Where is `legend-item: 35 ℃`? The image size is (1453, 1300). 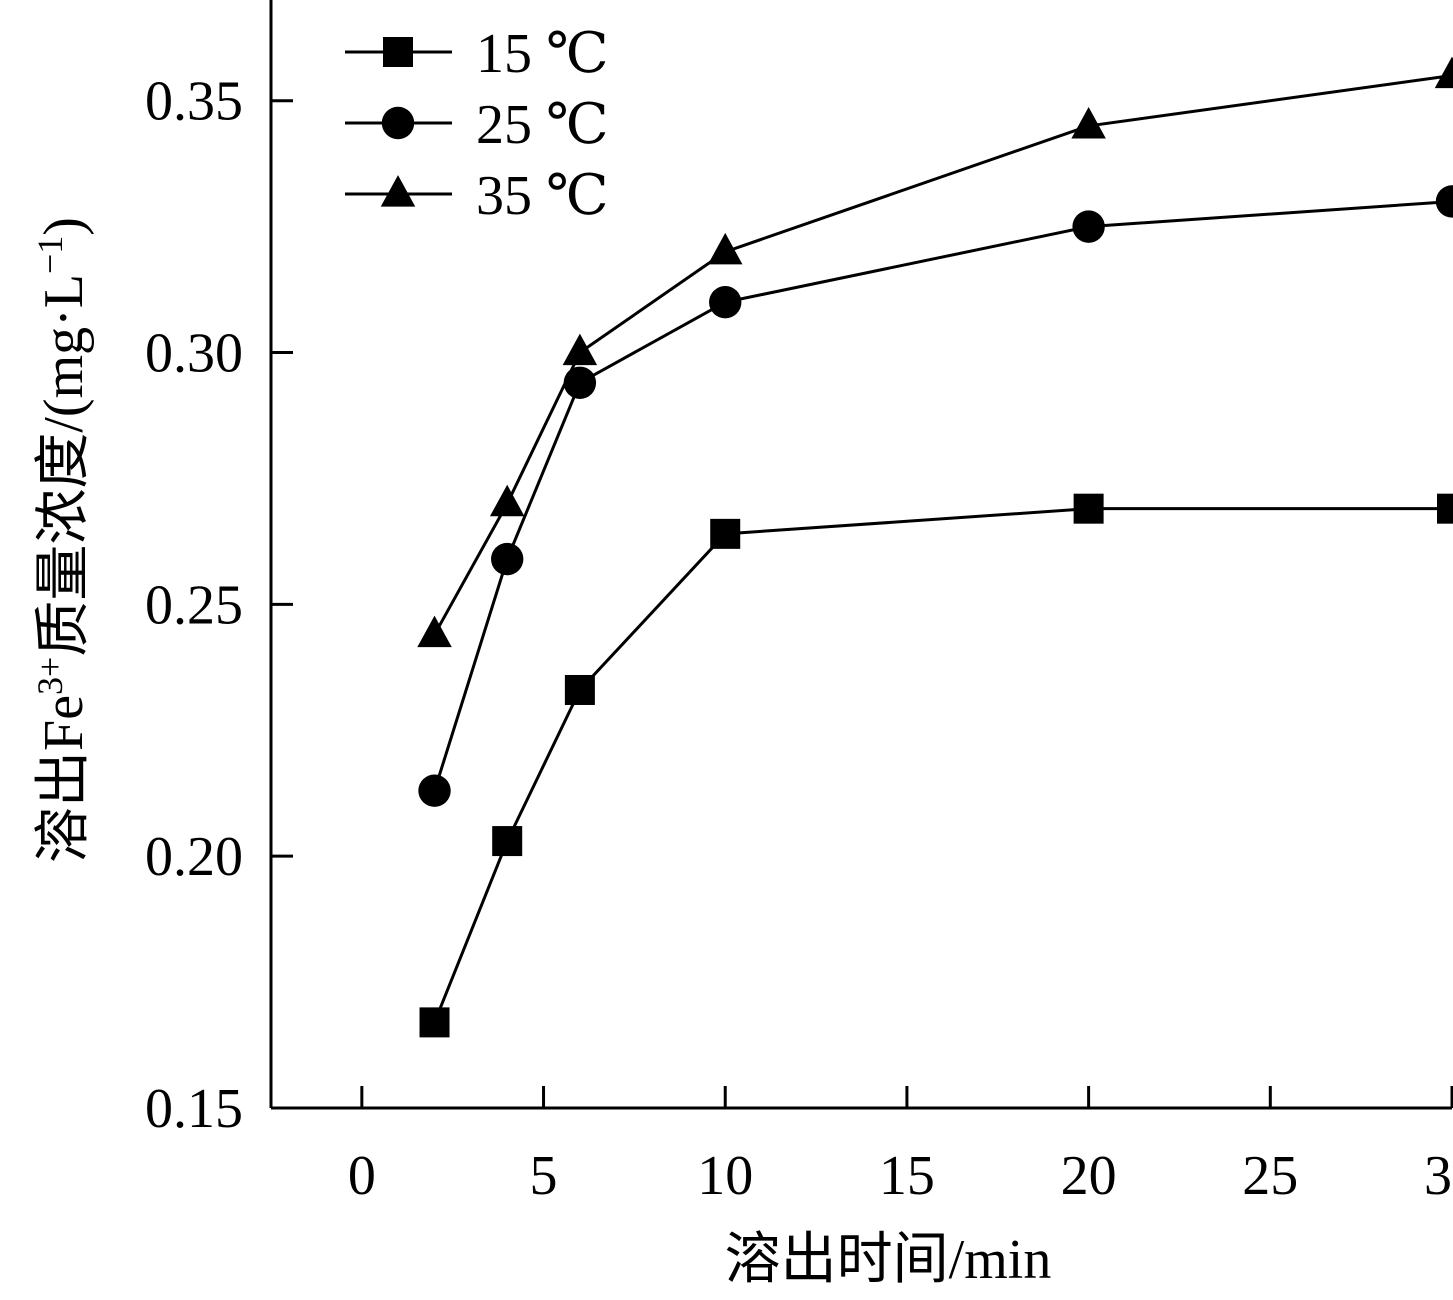 legend-item: 35 ℃ is located at coordinates (477, 196).